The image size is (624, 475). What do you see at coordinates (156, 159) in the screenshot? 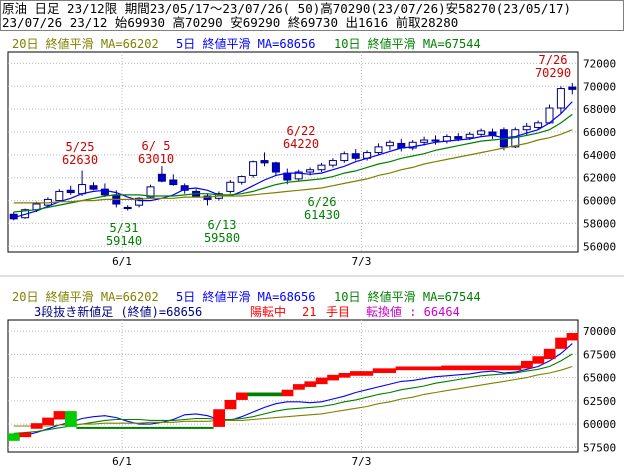
I see `annotation-price: 63010` at bounding box center [156, 159].